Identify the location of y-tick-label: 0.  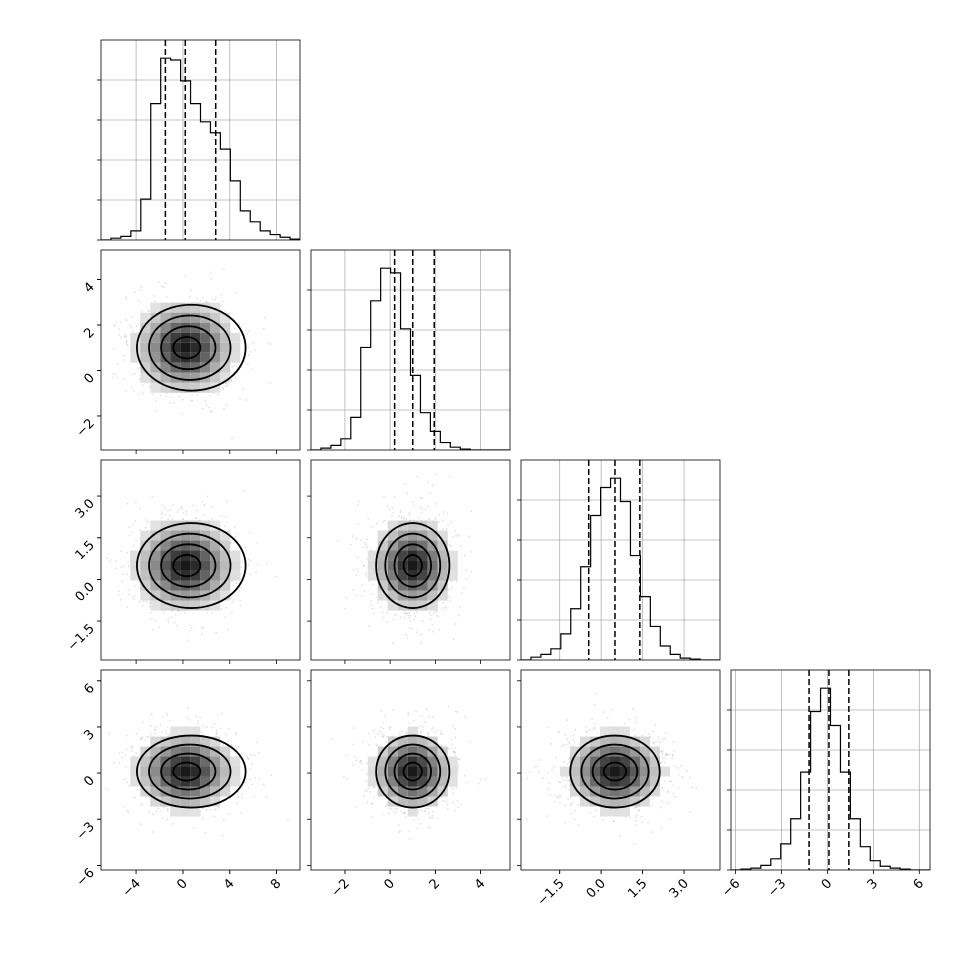
(89, 781).